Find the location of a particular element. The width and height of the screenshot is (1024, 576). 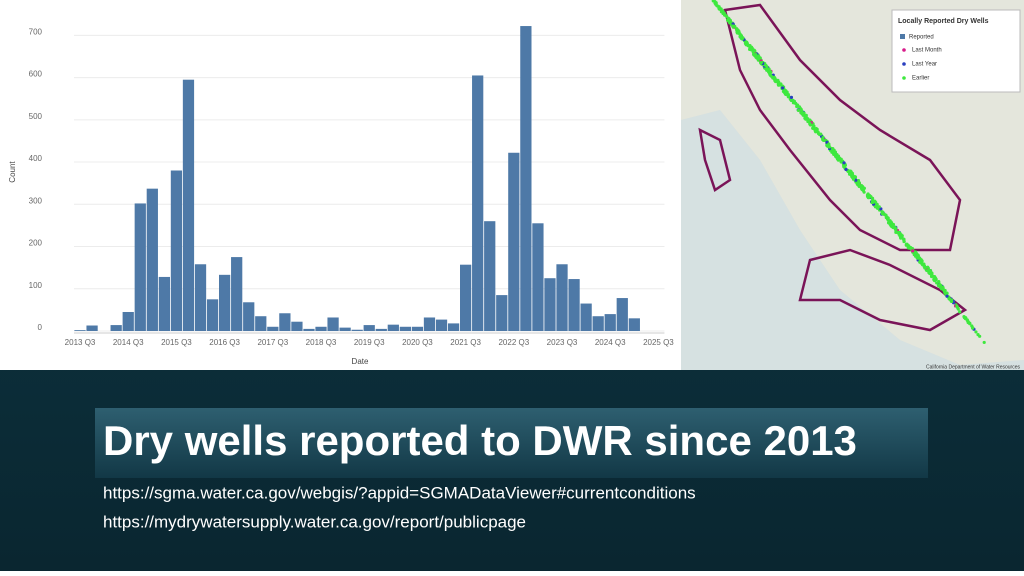

x-tick-label: 2023 Q3 is located at coordinates (562, 342).